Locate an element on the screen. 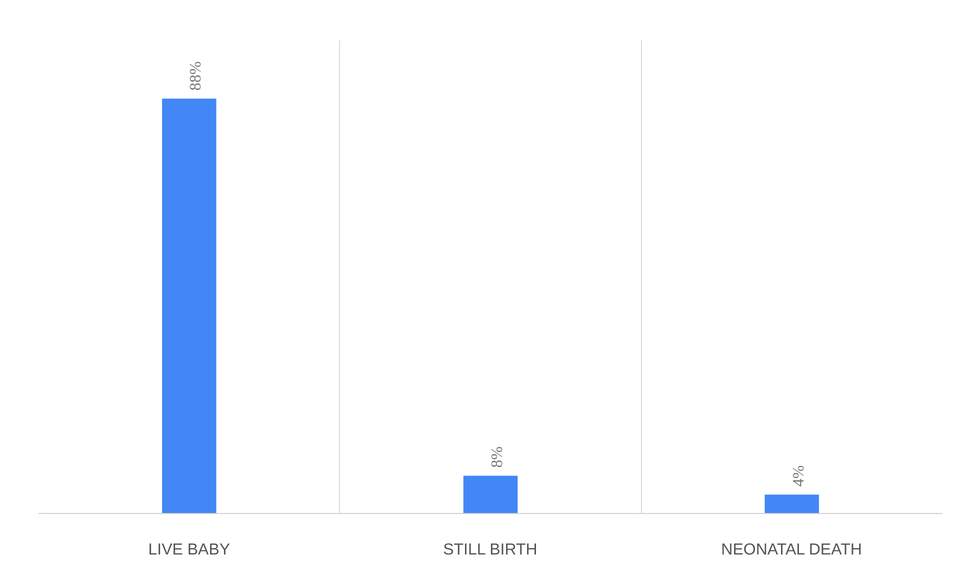 Image resolution: width=960 pixels, height=581 pixels. x-tick-label: NEONATAL DEATH is located at coordinates (791, 550).